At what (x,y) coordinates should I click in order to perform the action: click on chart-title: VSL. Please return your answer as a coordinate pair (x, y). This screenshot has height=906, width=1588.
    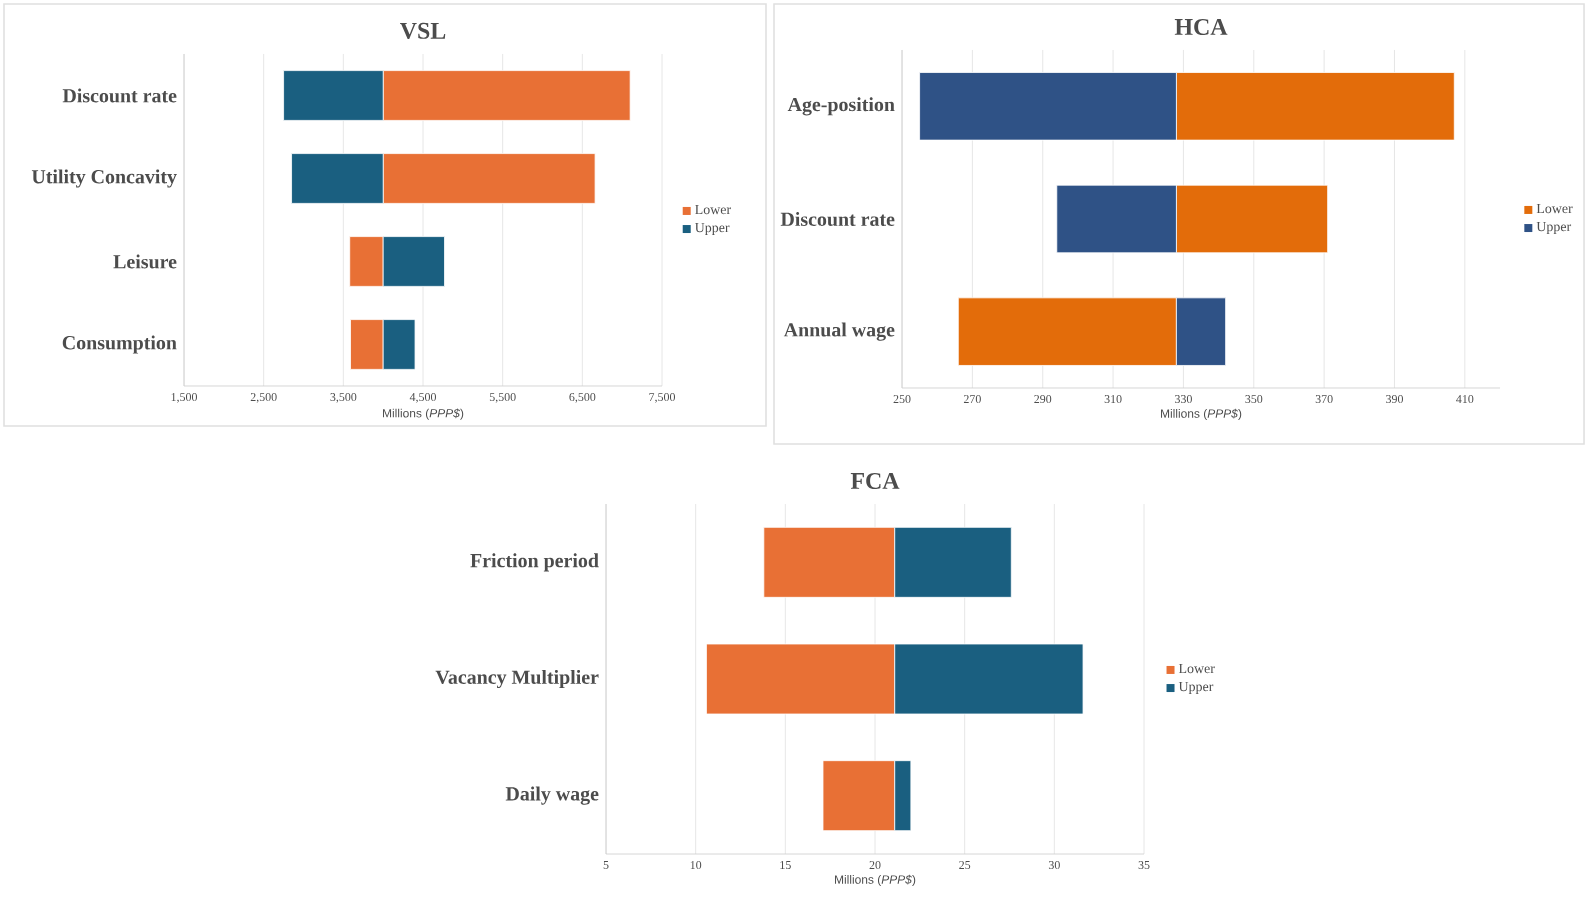
    Looking at the image, I should click on (423, 31).